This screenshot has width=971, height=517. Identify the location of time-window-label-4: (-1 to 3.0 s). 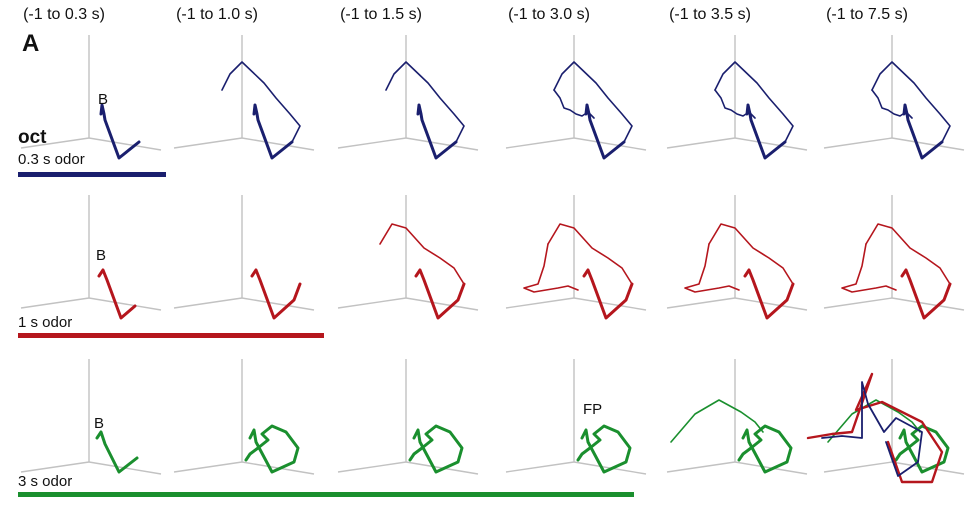
(549, 14).